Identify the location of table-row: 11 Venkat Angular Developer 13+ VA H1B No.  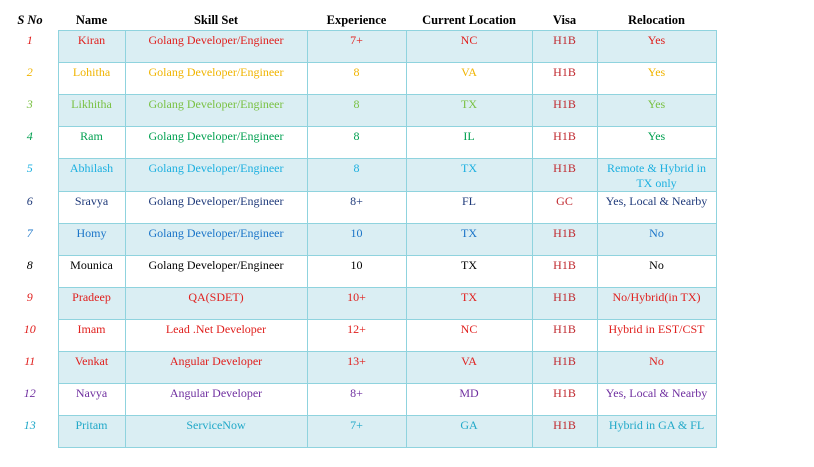
(359, 367).